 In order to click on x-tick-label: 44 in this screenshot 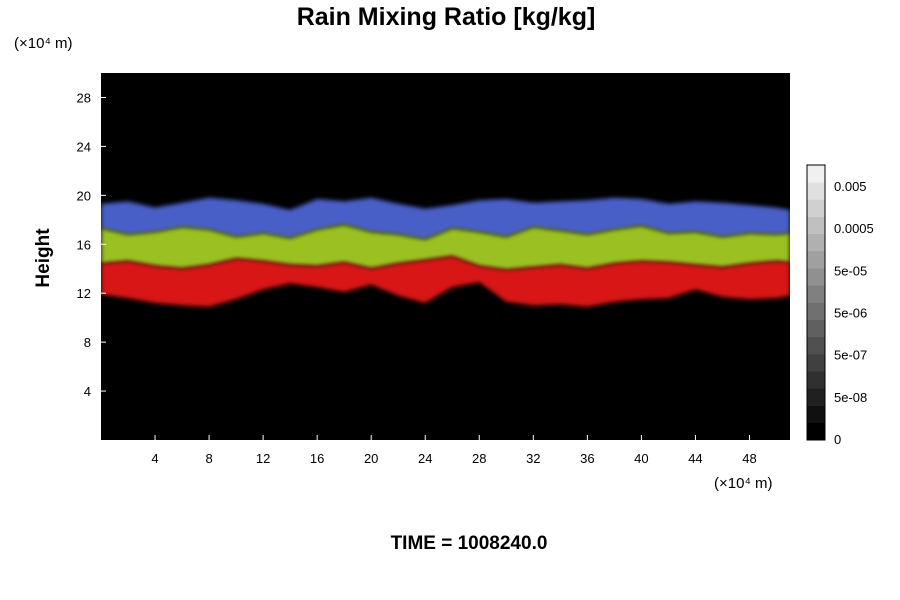, I will do `click(695, 458)`.